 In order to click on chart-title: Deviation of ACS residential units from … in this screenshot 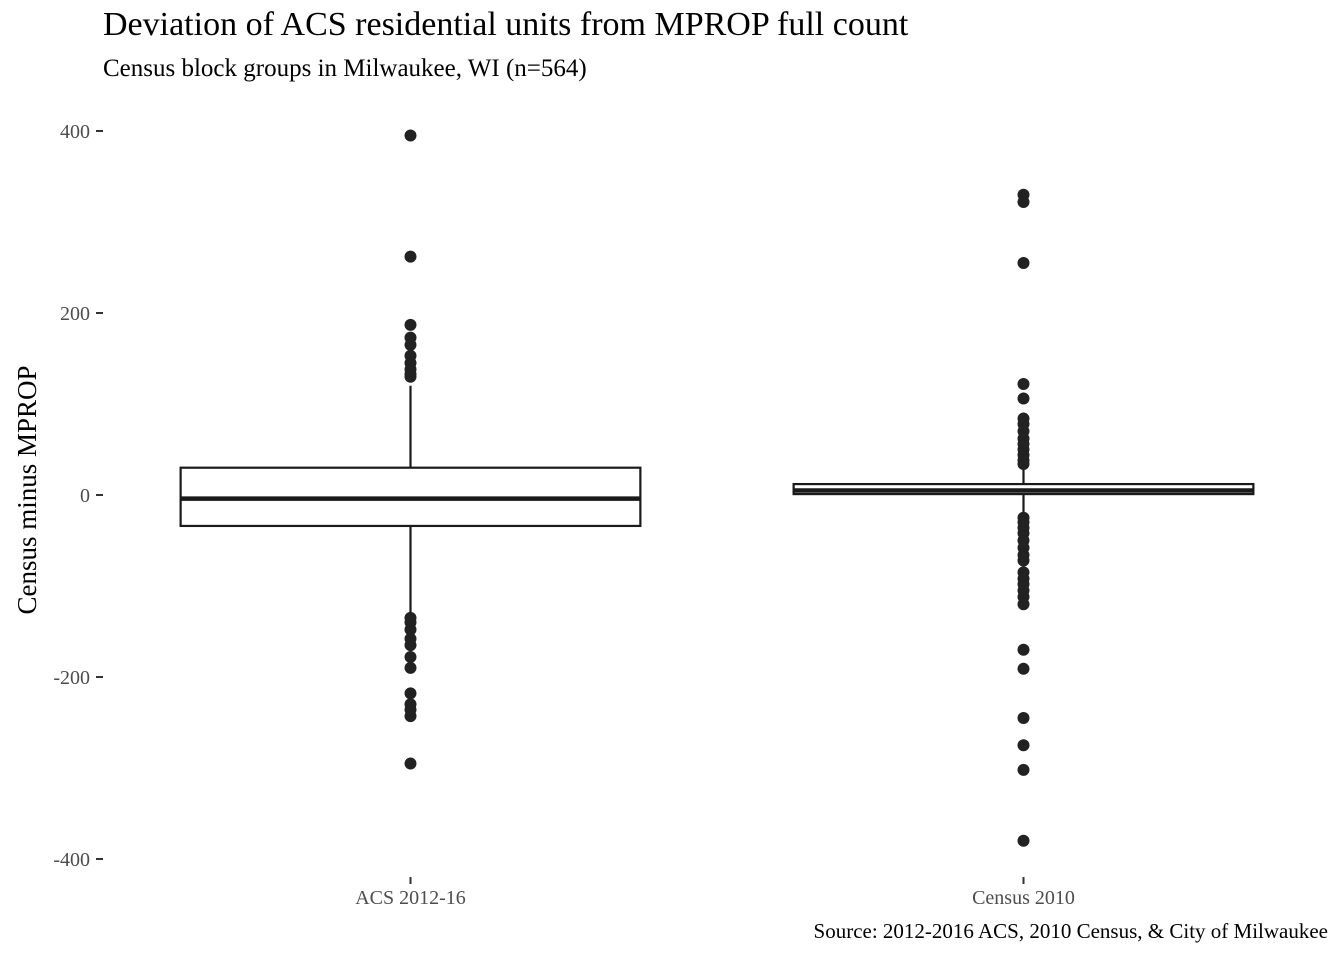, I will do `click(506, 24)`.